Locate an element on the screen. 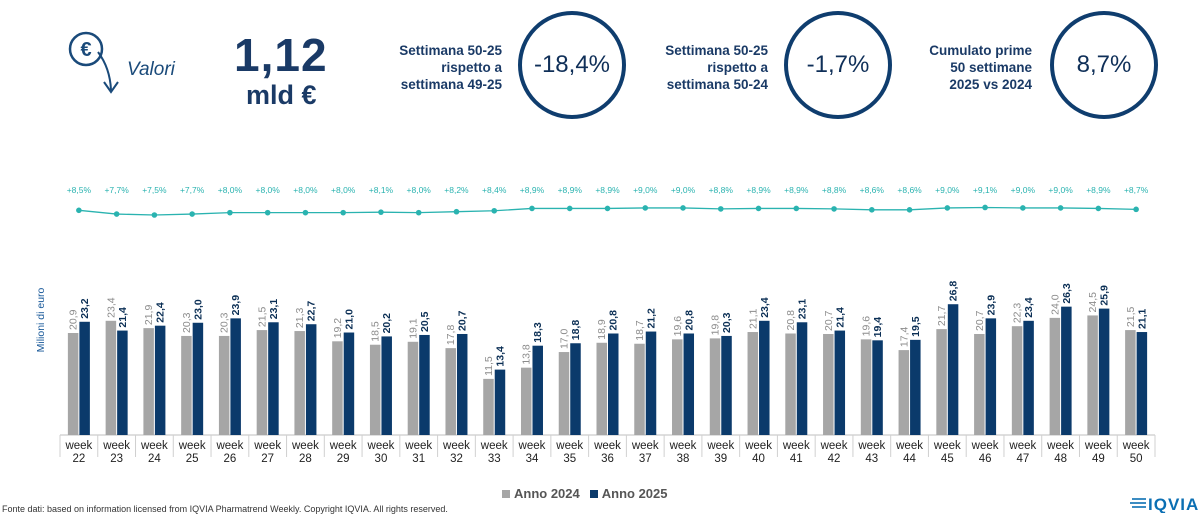 The image size is (1203, 517). x-tick-label: week 35 is located at coordinates (569, 452).